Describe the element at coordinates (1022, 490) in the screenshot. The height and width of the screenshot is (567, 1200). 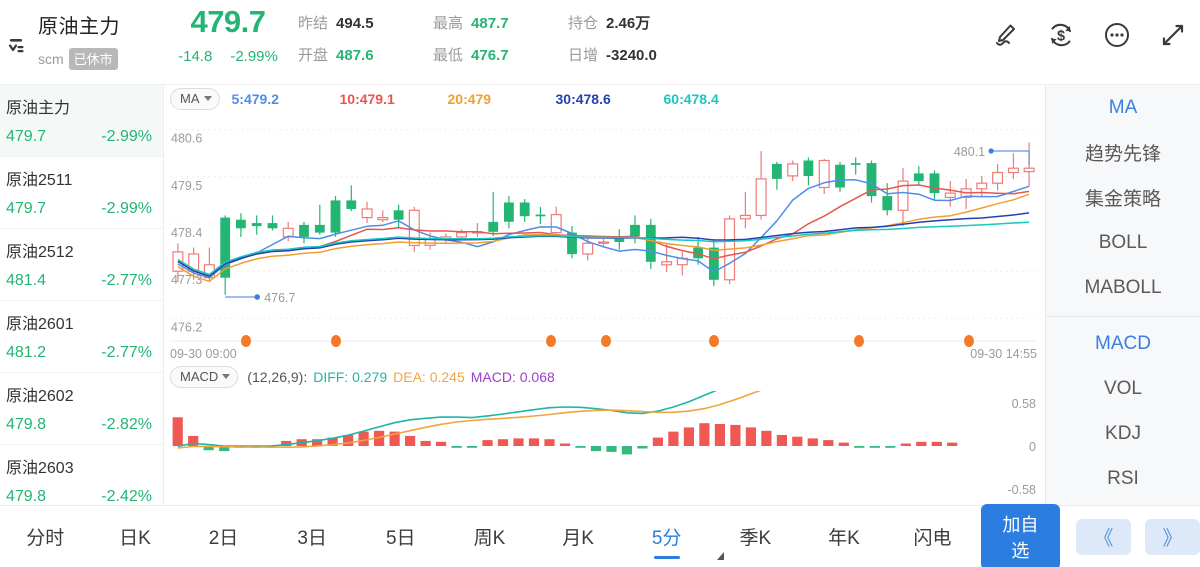
I see `svg-text: -0.58` at that location.